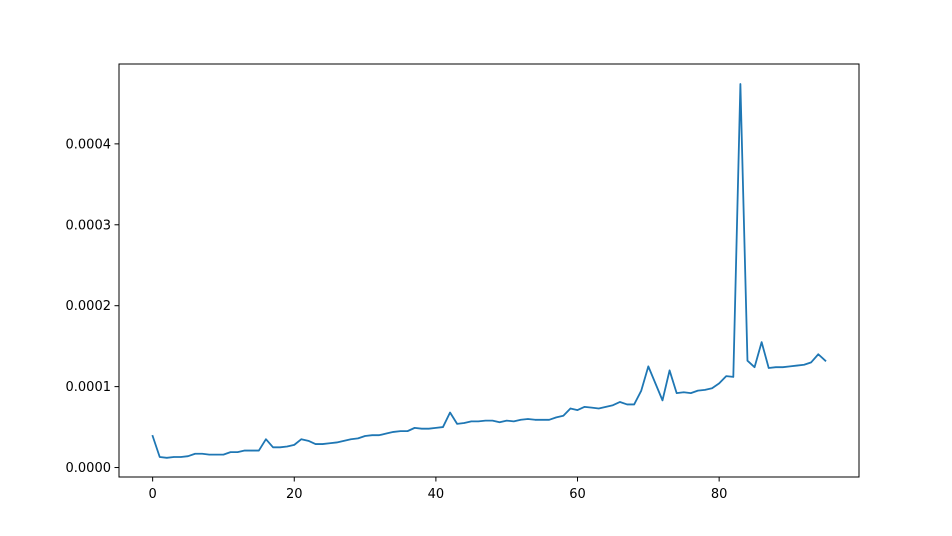 The height and width of the screenshot is (536, 952). I want to click on y-tick-label: 0.0001, so click(89, 387).